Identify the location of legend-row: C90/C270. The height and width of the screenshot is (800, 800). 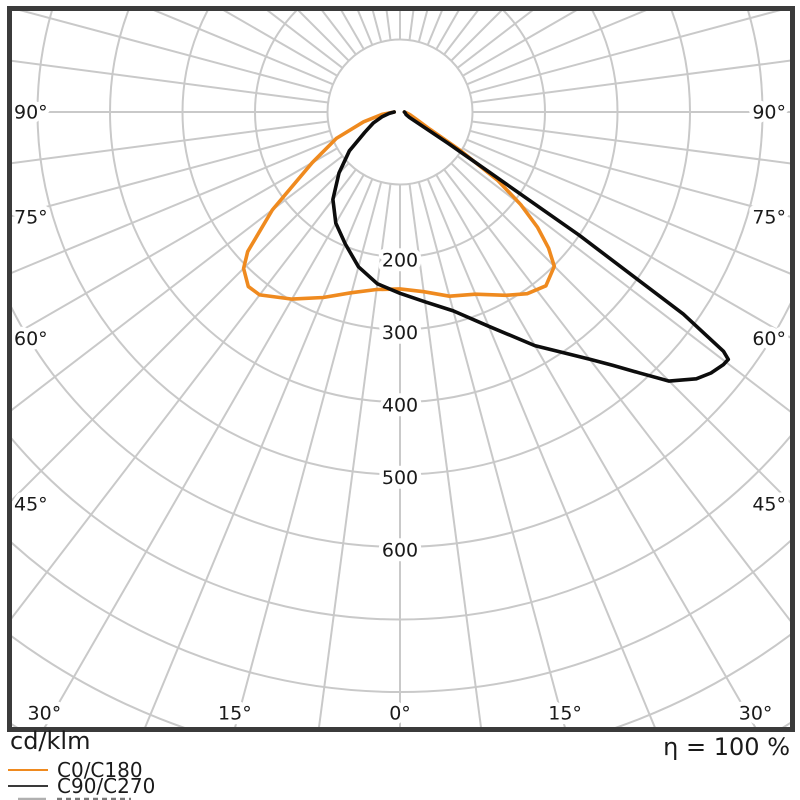
(81, 786).